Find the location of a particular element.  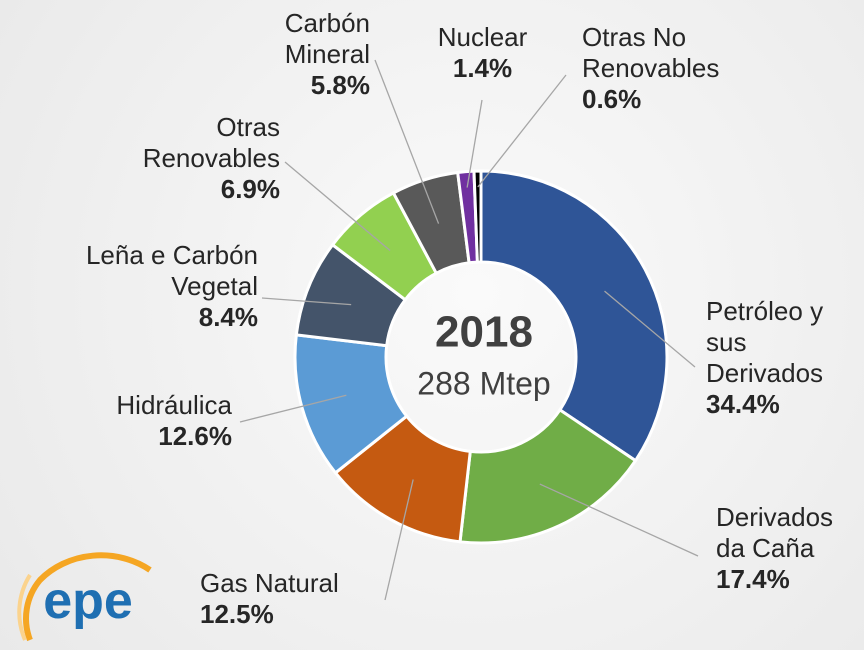

slice-label: Hidráulica 12.6% is located at coordinates (141, 421).